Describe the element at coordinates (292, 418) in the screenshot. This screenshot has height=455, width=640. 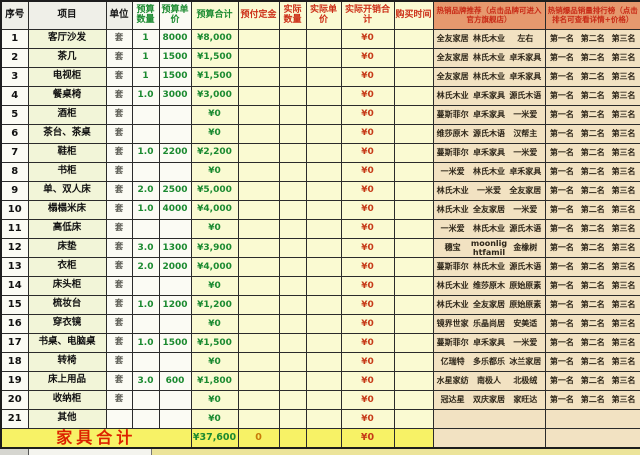
I see `actual-qty-cell` at that location.